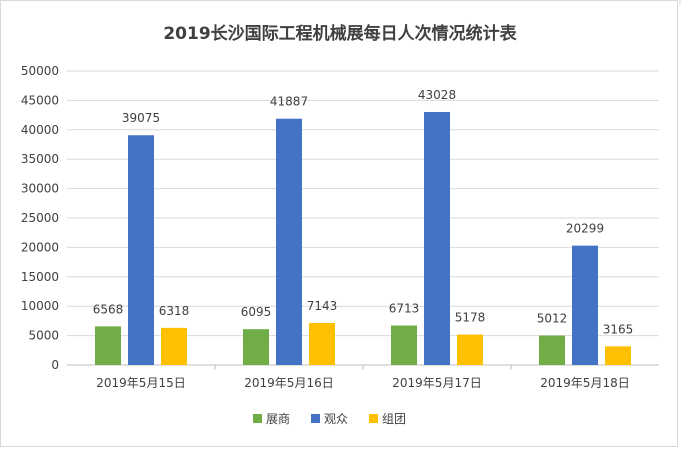  I want to click on chart-title: 2019长沙国际工程机械展每日人次情况统计表, so click(340, 33).